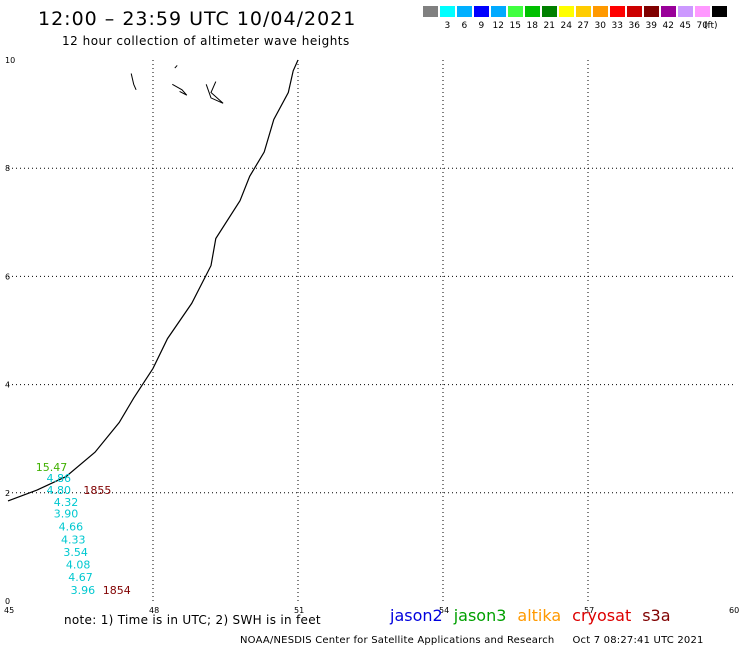 The width and height of the screenshot is (740, 650). Describe the element at coordinates (638, 640) in the screenshot. I see `generated-timestamp: Oct 7 08:27:41 UTC 2021` at that location.